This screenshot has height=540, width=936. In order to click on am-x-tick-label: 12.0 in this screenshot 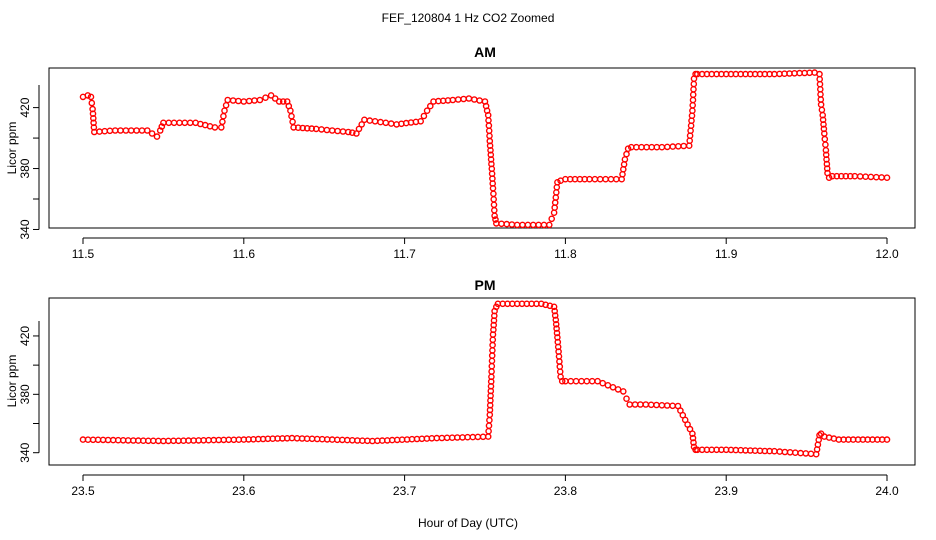, I will do `click(887, 254)`.